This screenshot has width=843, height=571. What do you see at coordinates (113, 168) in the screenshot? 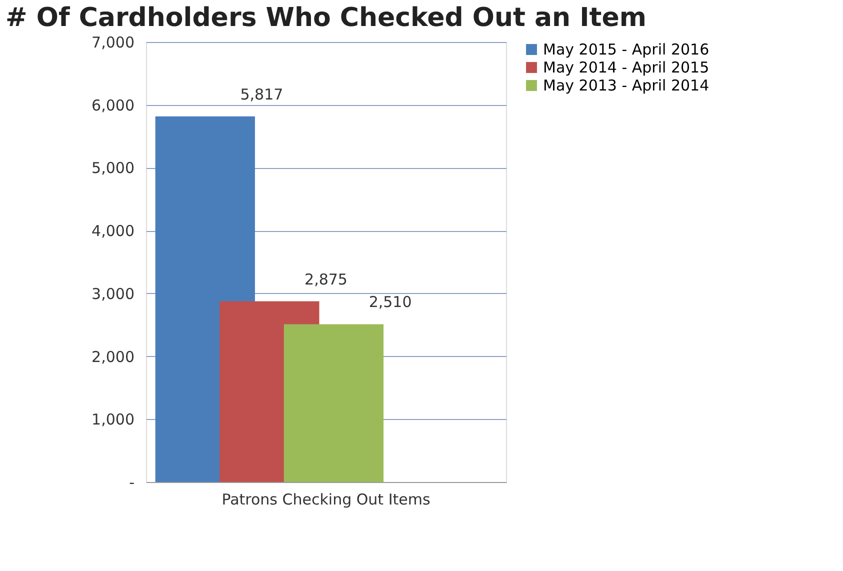
I see `y-tick-label: 5,000` at bounding box center [113, 168].